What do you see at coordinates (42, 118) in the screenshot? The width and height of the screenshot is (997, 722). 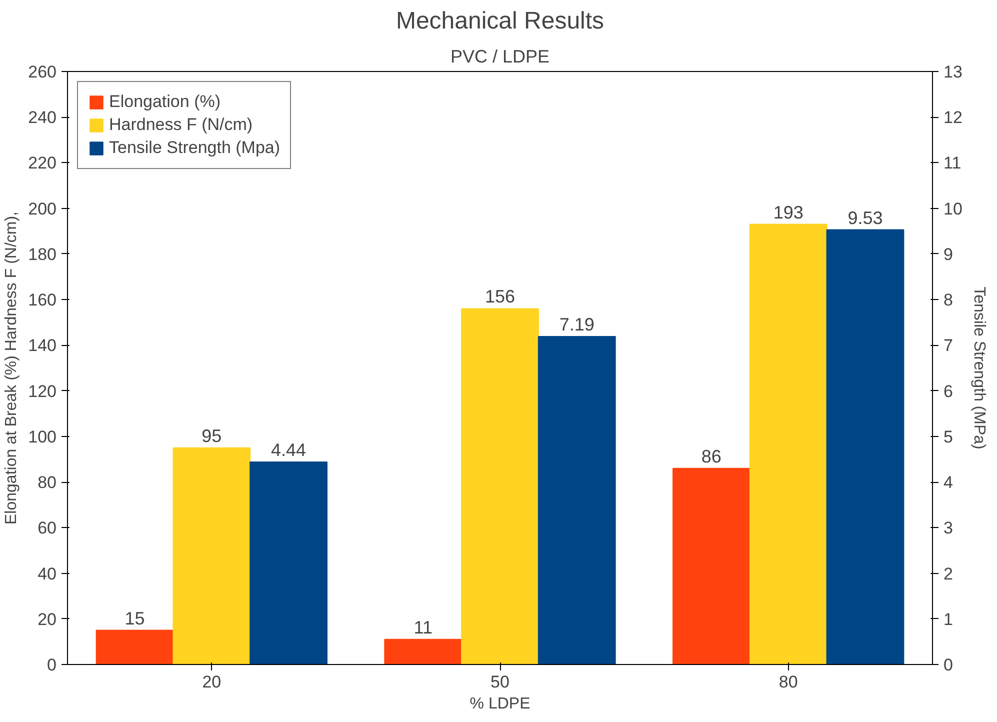 I see `y-tick-label: 240` at bounding box center [42, 118].